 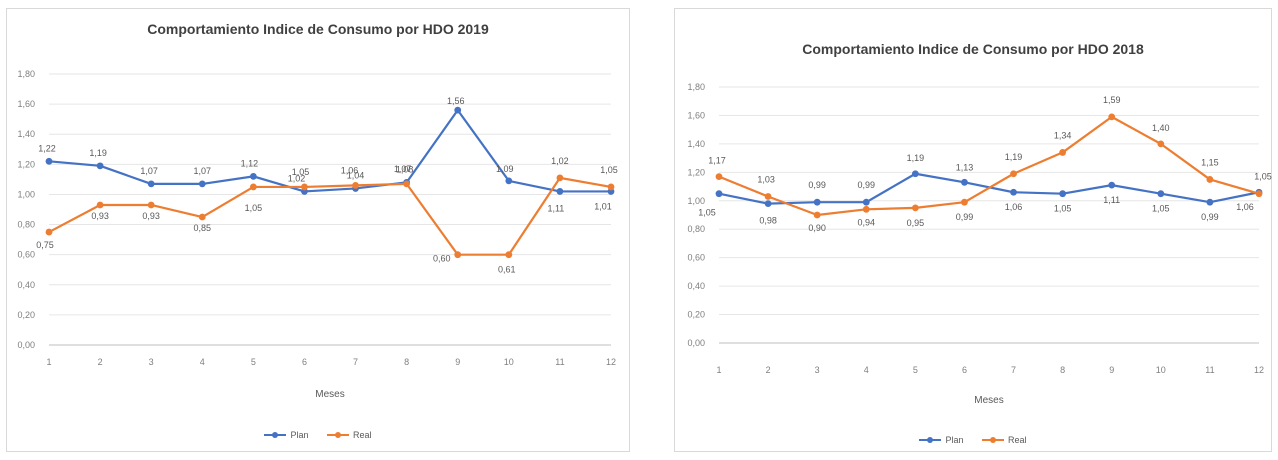 What do you see at coordinates (362, 435) in the screenshot?
I see `legend-label-real: Real` at bounding box center [362, 435].